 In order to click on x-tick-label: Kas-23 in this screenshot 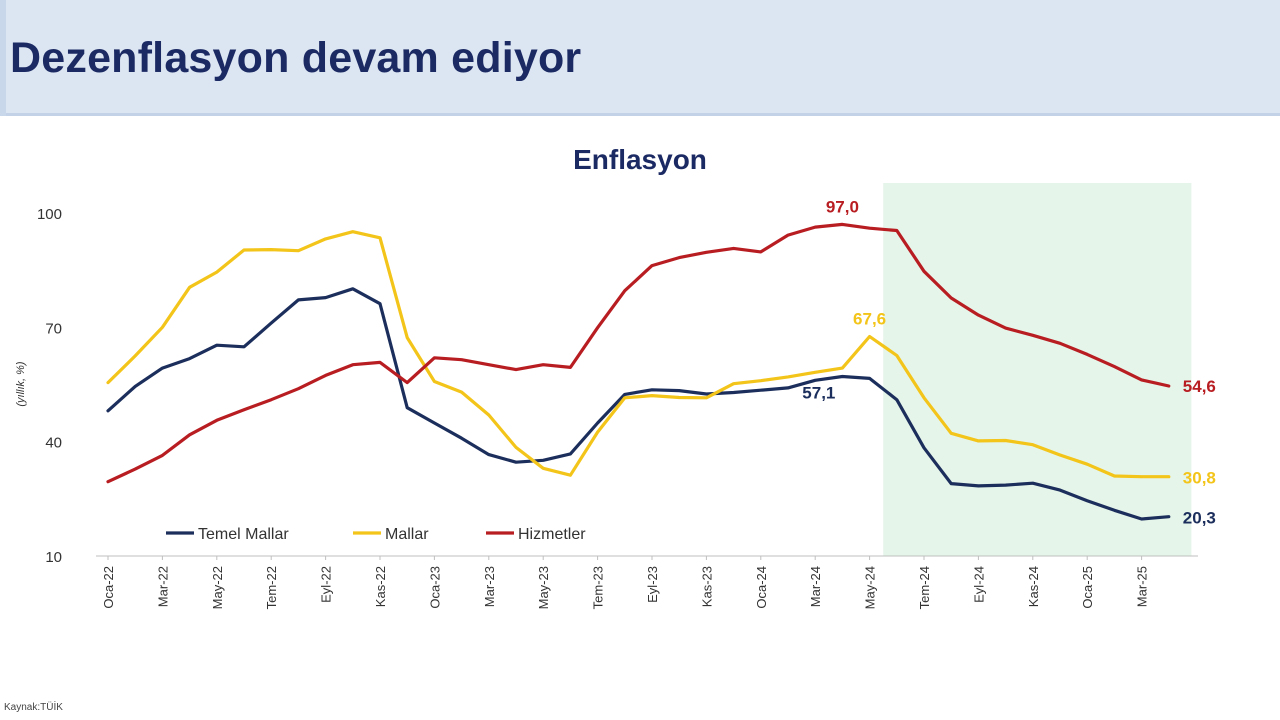, I will do `click(706, 586)`.